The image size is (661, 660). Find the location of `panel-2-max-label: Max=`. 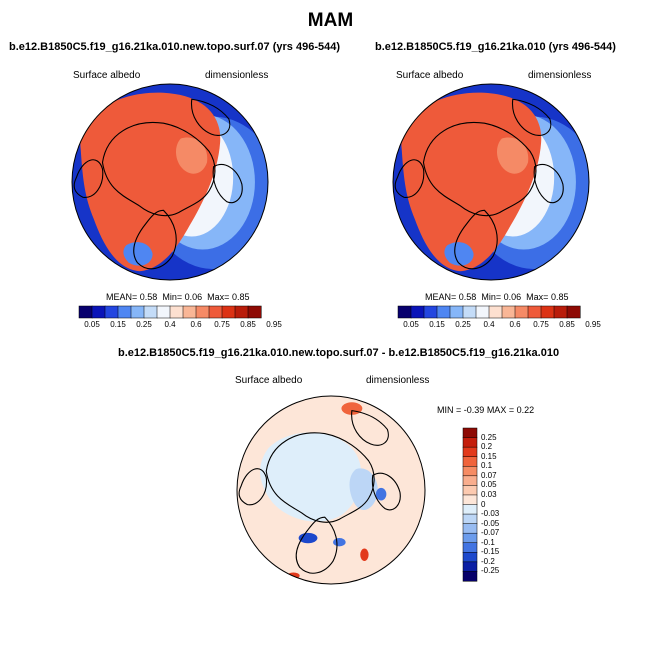

panel-2-max-label: Max= is located at coordinates (537, 297).